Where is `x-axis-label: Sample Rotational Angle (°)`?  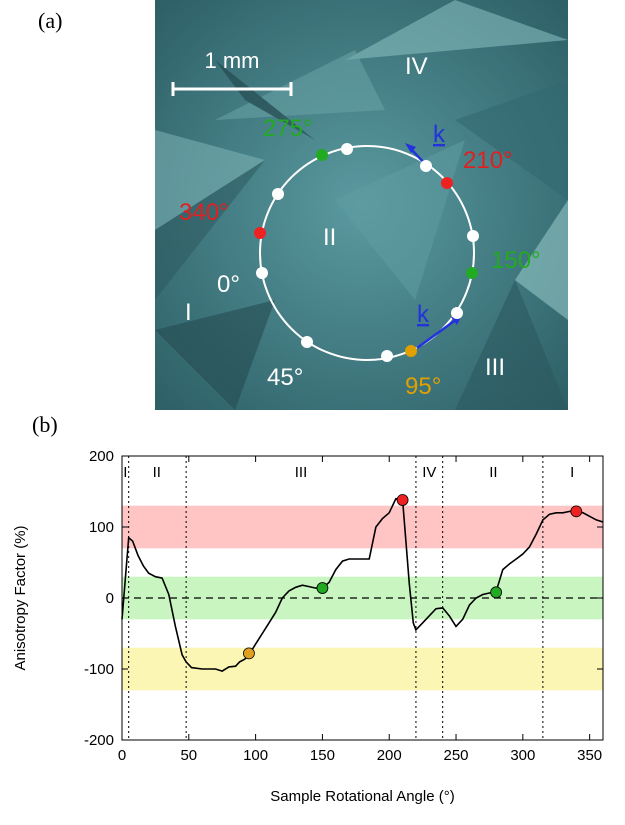 x-axis-label: Sample Rotational Angle (°) is located at coordinates (362, 796).